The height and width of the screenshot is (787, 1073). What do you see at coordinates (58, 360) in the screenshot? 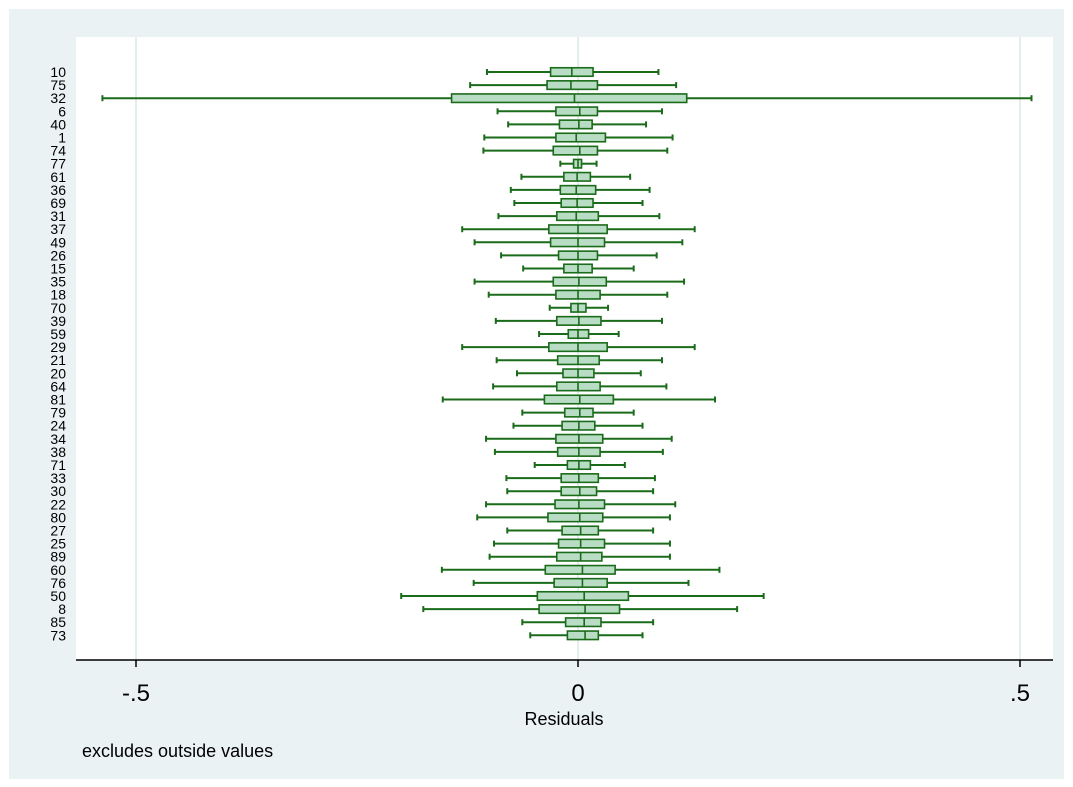
I see `category-label: 21` at bounding box center [58, 360].